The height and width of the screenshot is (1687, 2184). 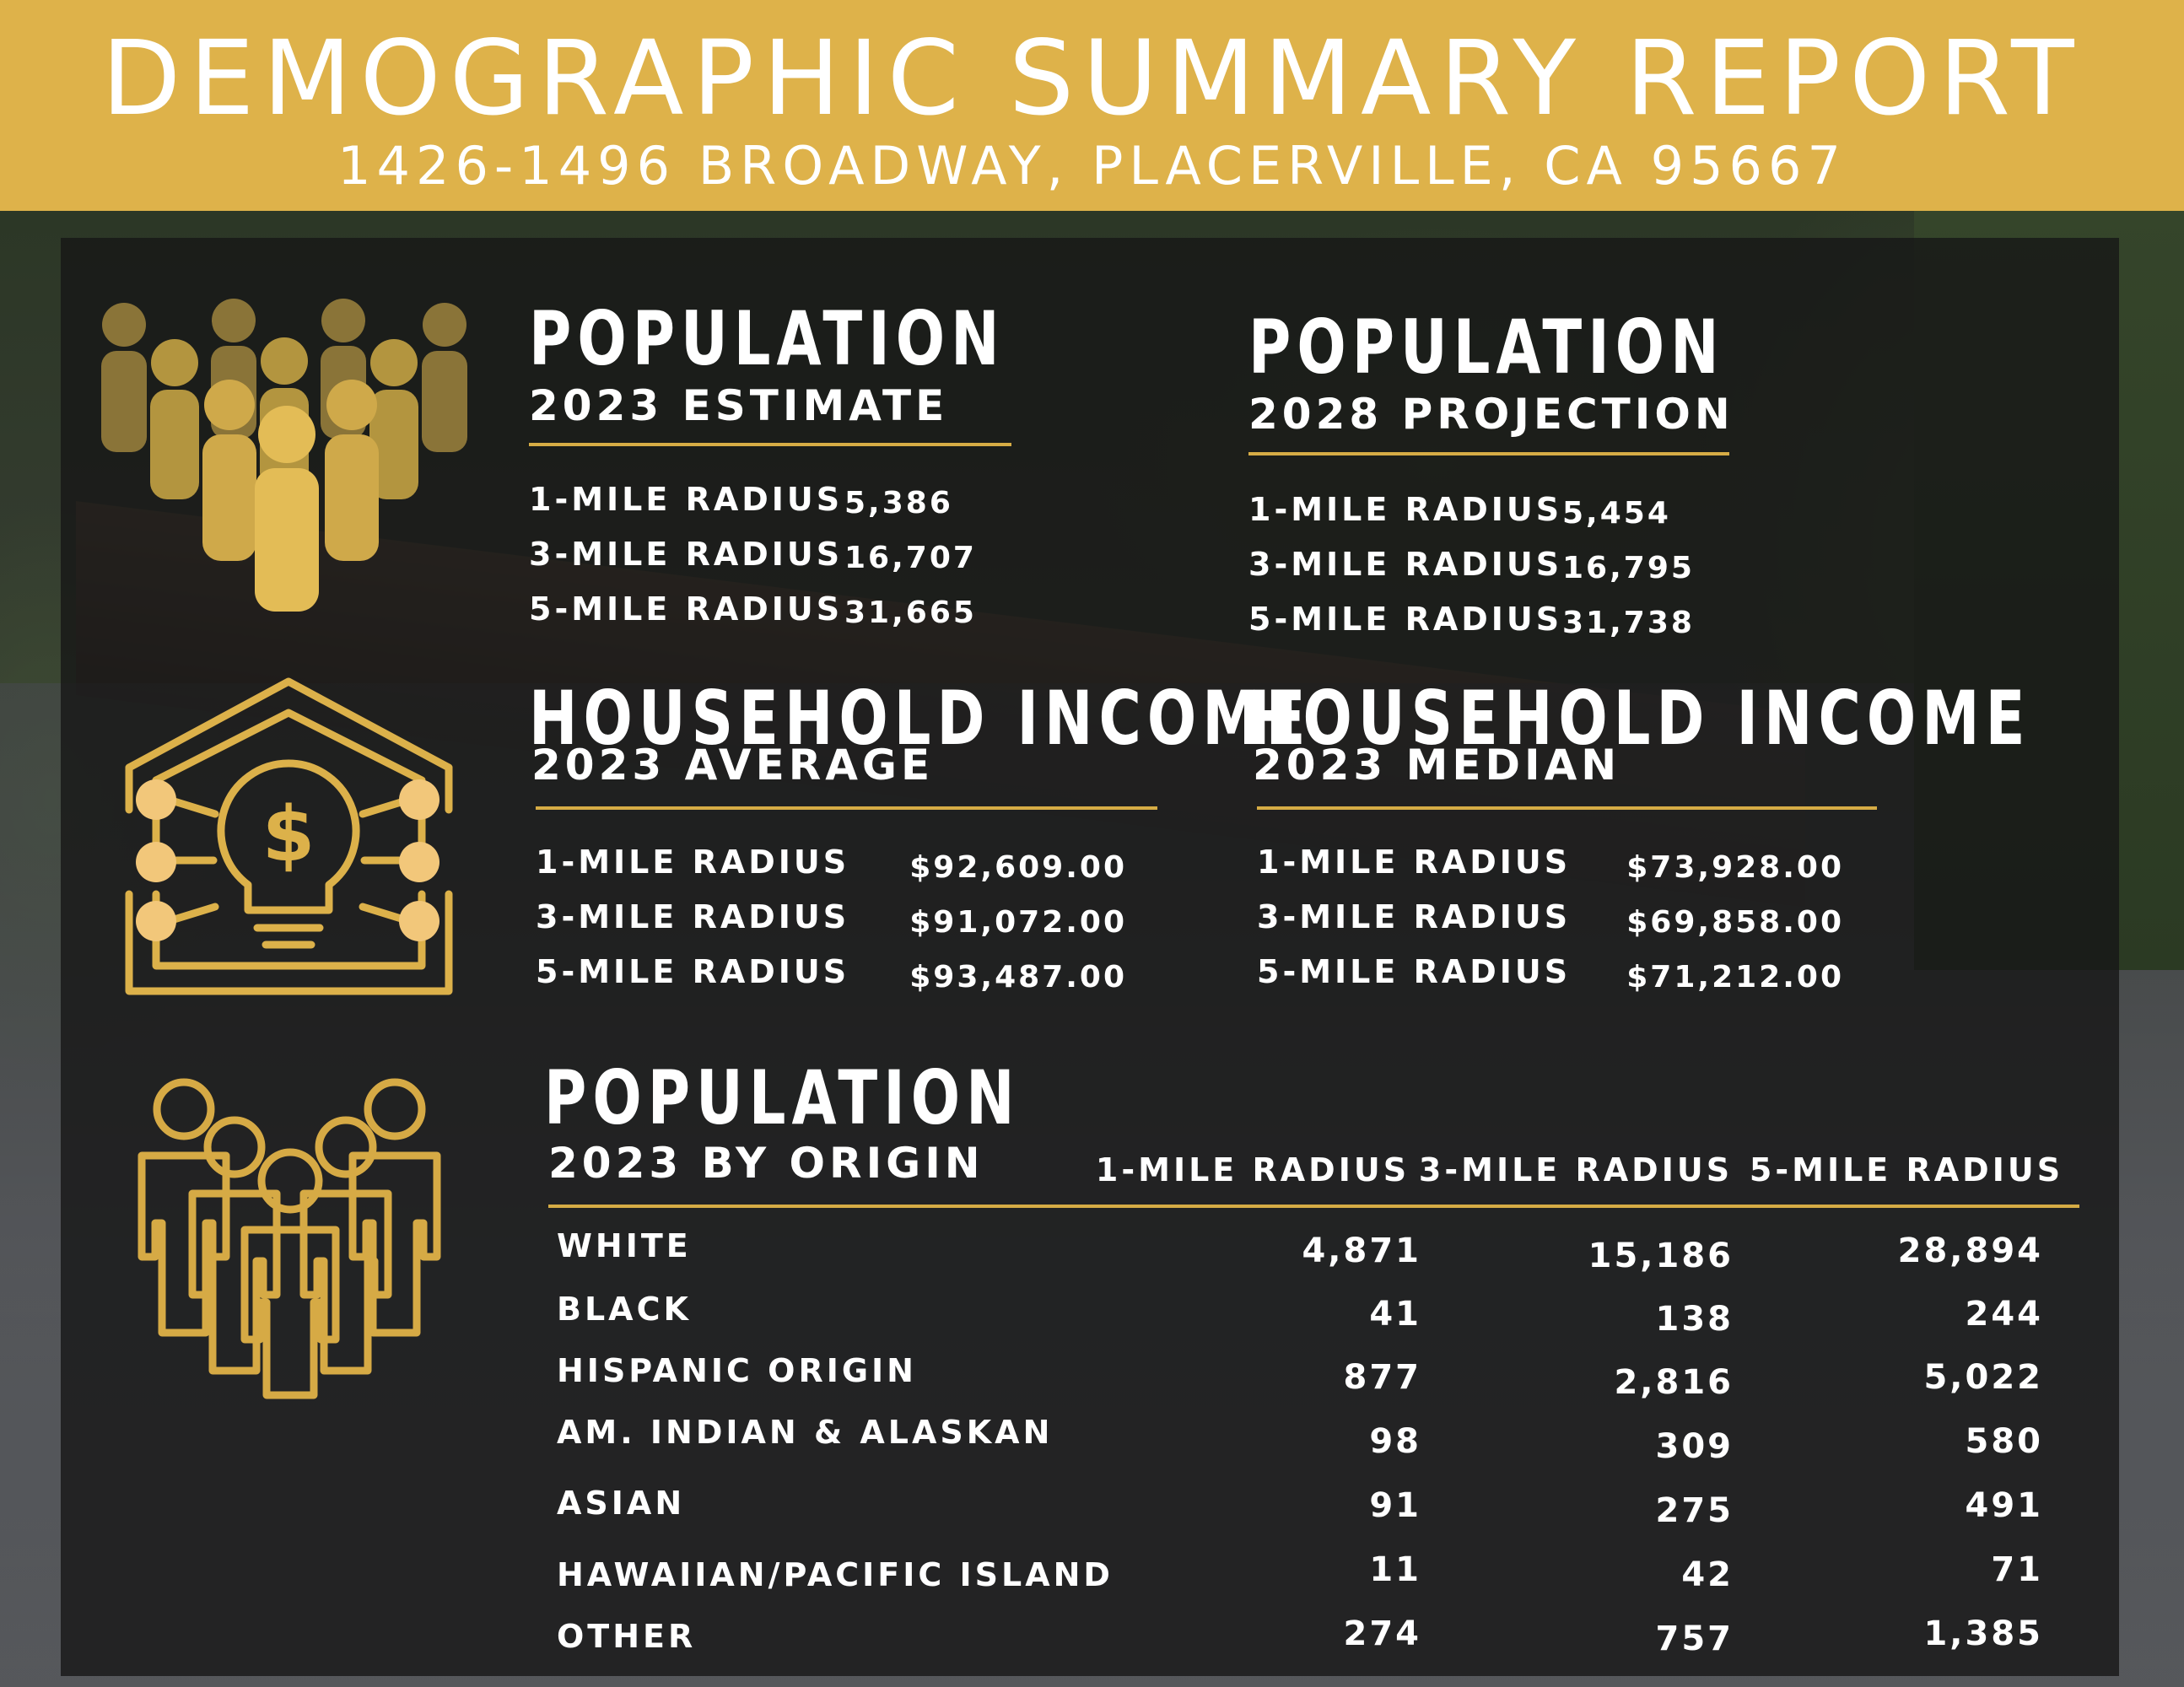 What do you see at coordinates (1695, 1319) in the screenshot?
I see `origin-row-value: 138` at bounding box center [1695, 1319].